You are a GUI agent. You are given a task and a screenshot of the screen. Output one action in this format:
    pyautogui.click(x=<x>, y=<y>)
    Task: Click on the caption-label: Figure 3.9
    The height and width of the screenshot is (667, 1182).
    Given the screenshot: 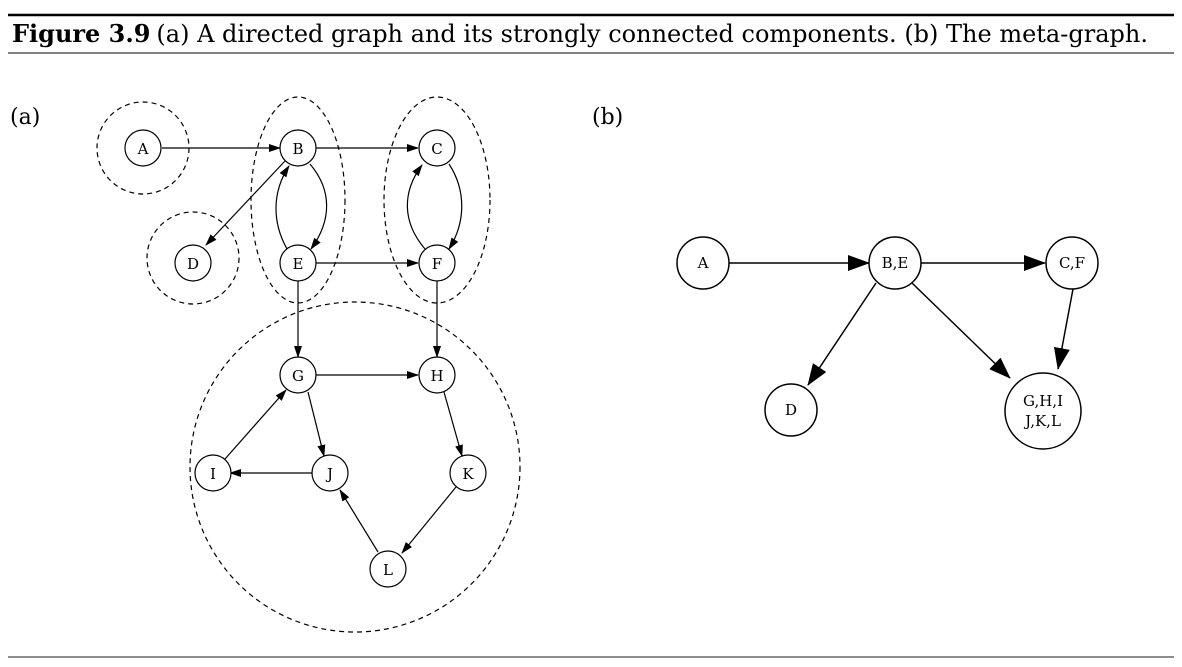 What is the action you would take?
    pyautogui.click(x=81, y=33)
    